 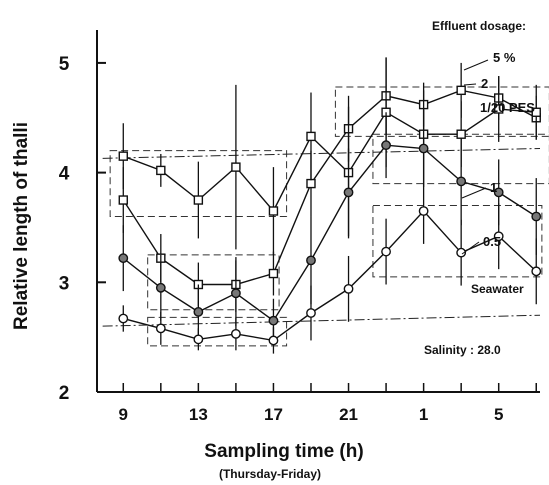 I want to click on y-tick-label: 2, so click(x=64, y=393).